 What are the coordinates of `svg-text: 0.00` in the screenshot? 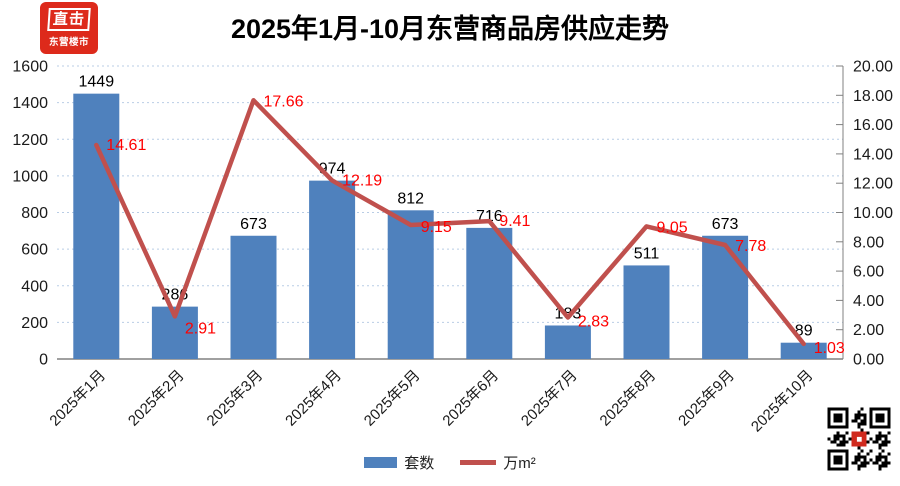 It's located at (868, 360).